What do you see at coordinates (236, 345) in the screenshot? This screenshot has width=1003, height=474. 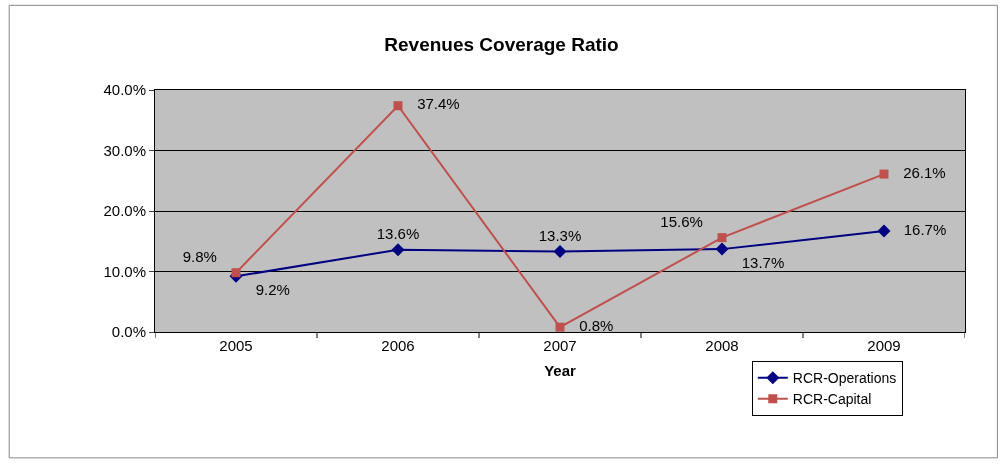 I see `x-tick-label: 2005` at bounding box center [236, 345].